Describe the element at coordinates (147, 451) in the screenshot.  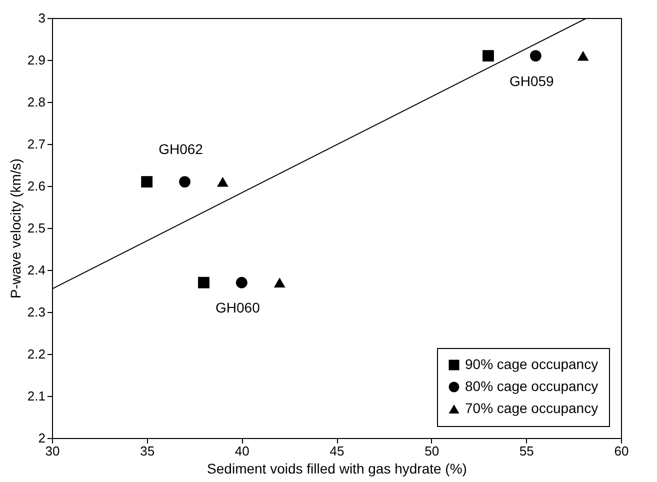
I see `x-tick-label: 35` at that location.